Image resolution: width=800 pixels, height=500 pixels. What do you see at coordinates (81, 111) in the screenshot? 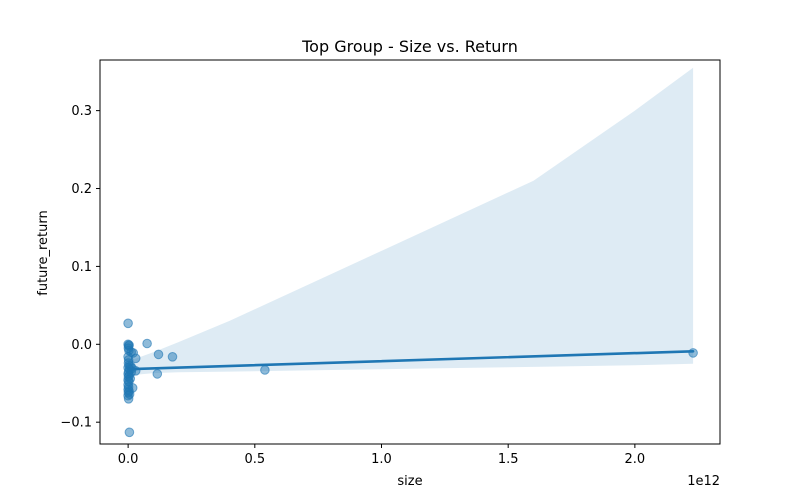
I see `y-tick-label: 0.3` at bounding box center [81, 111].